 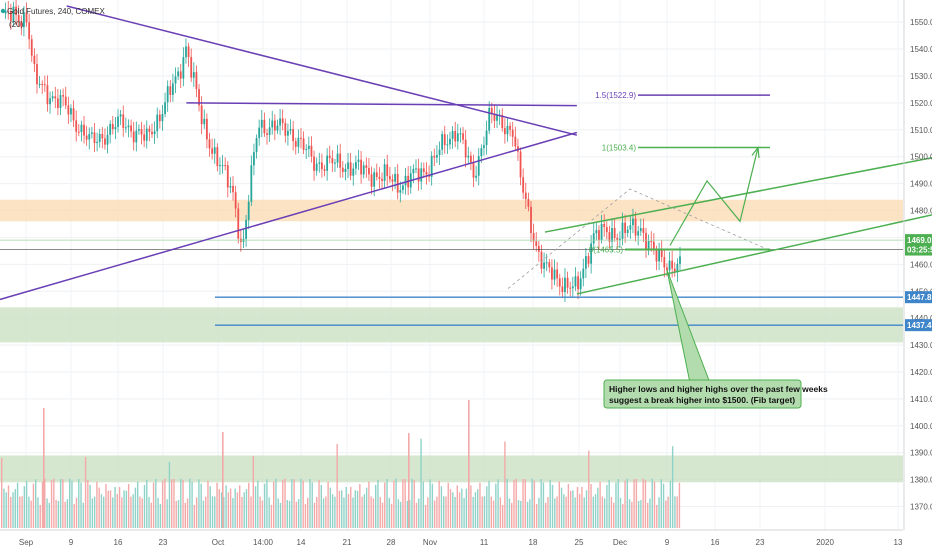 I want to click on x-tick-label: 13, so click(x=898, y=542).